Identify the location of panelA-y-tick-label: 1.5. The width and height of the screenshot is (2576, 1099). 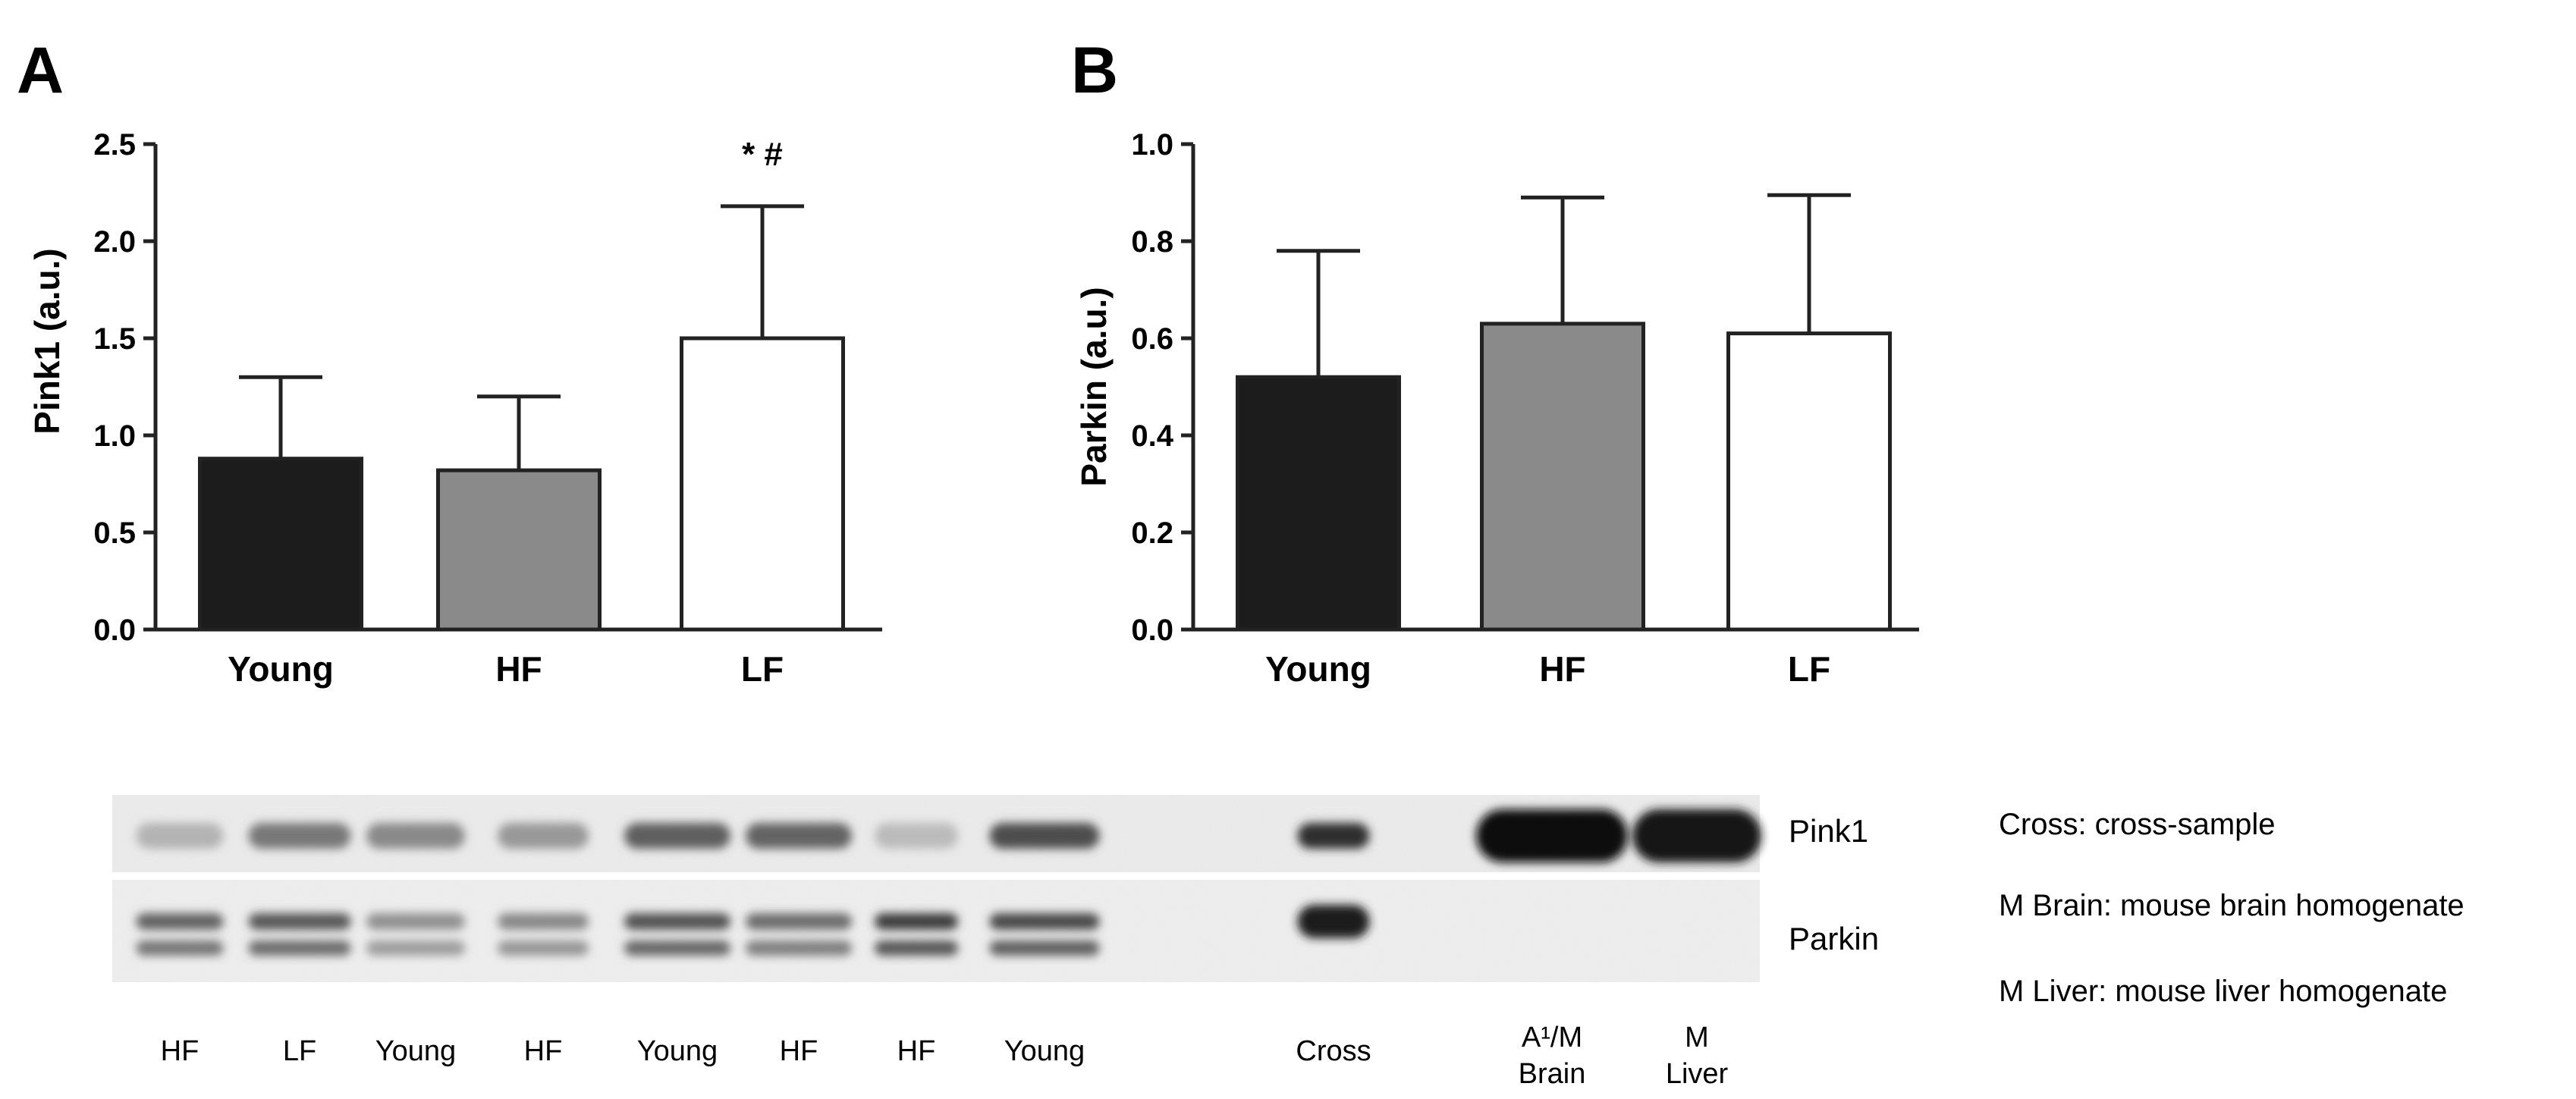
(114, 339).